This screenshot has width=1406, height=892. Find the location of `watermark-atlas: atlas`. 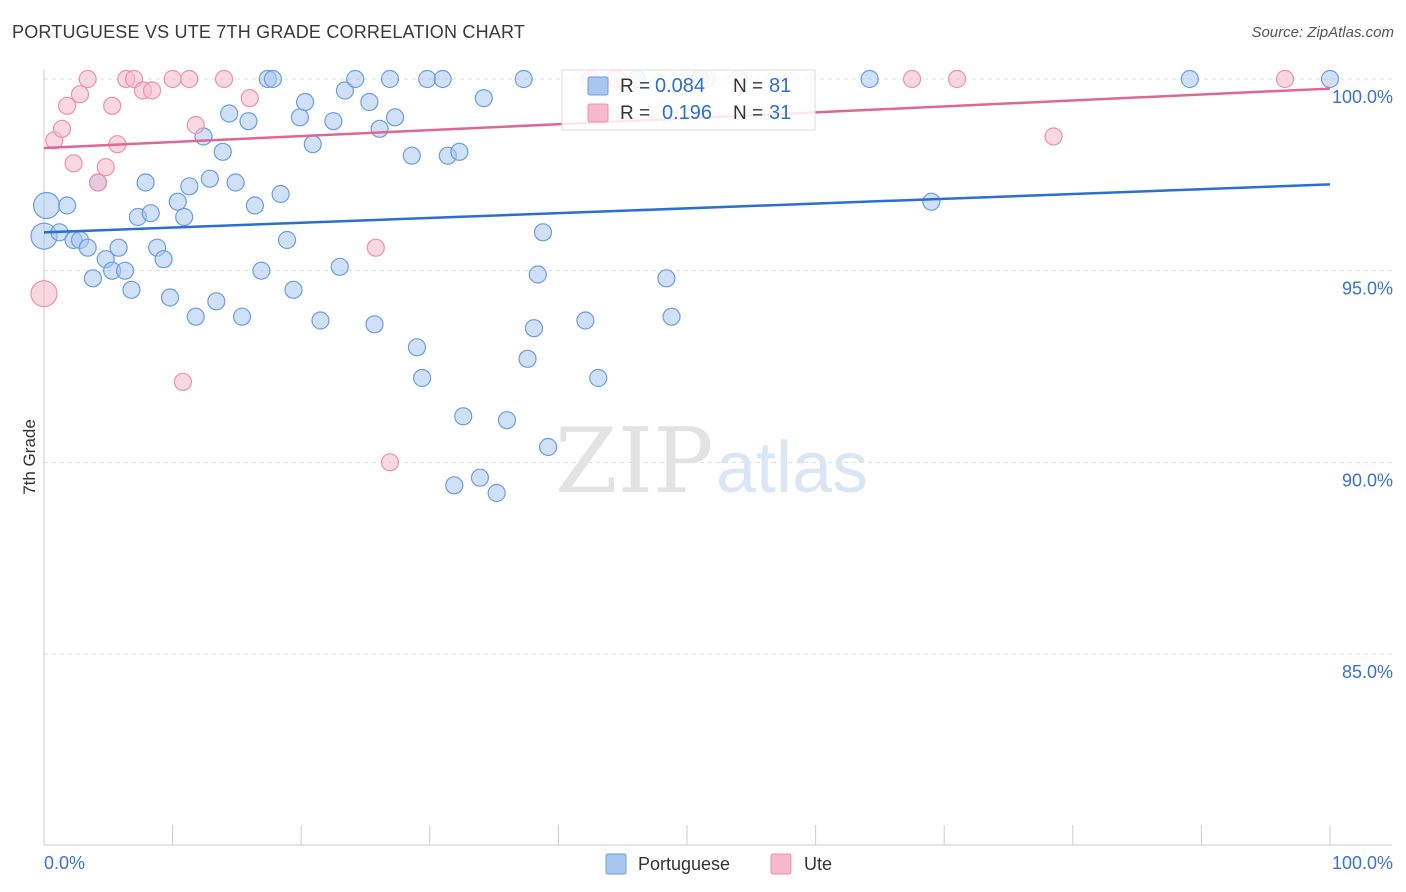

watermark-atlas: atlas is located at coordinates (792, 468).